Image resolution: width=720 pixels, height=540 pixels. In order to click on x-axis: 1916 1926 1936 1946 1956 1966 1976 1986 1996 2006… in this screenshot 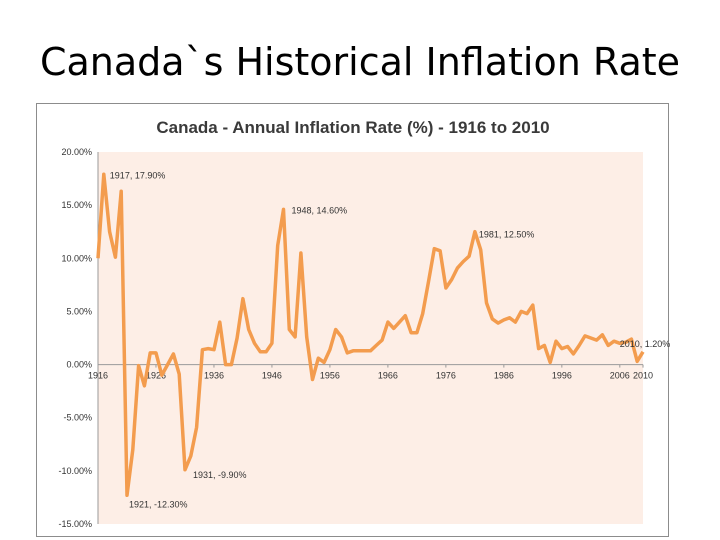, I will do `click(370, 372)`.